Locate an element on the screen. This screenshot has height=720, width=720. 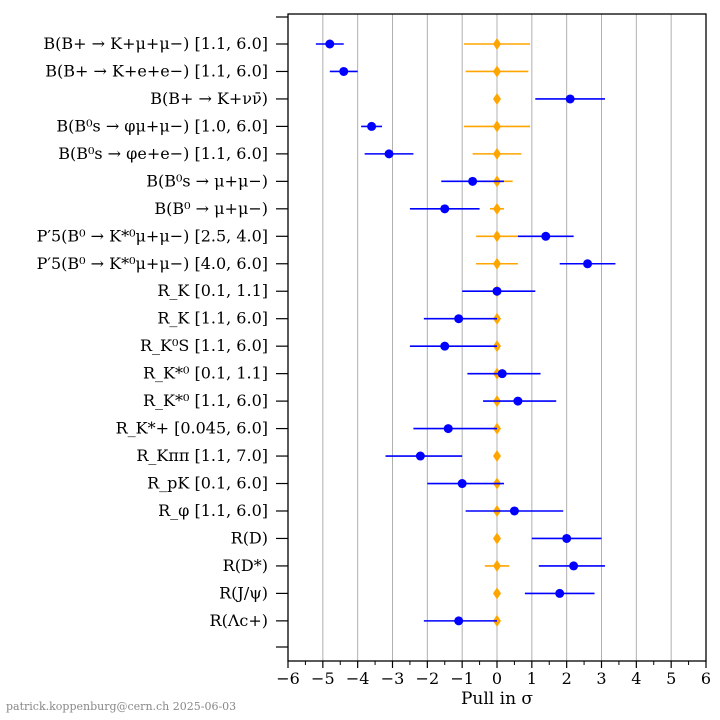
credit-text: patrick.koppenburg@cern.ch 2025-06-03 is located at coordinates (121, 706).